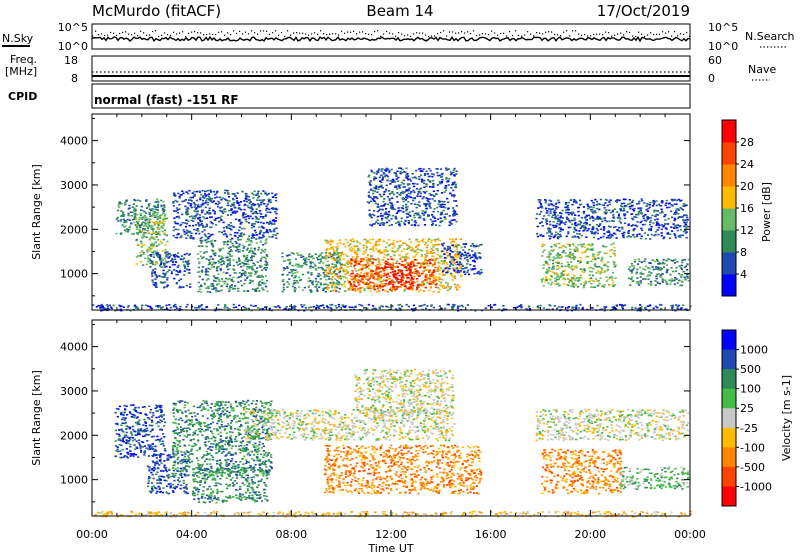 The height and width of the screenshot is (554, 800). Describe the element at coordinates (73, 27) in the screenshot. I see `noise-tick-top-left: 10^5` at that location.